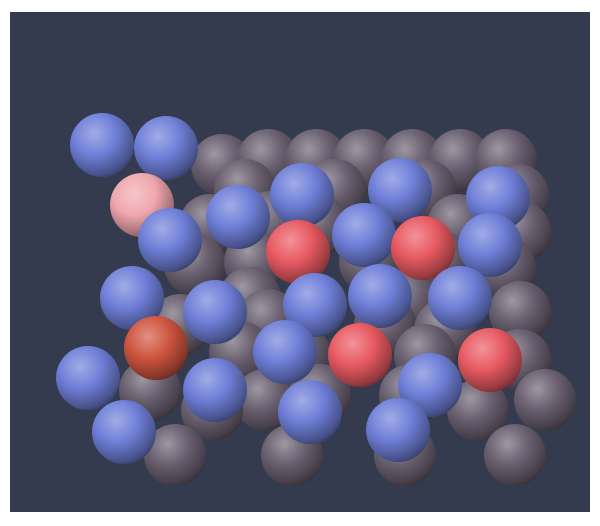 The height and width of the screenshot is (526, 600). Describe the element at coordinates (156, 348) in the screenshot. I see `rust-sphere` at that location.